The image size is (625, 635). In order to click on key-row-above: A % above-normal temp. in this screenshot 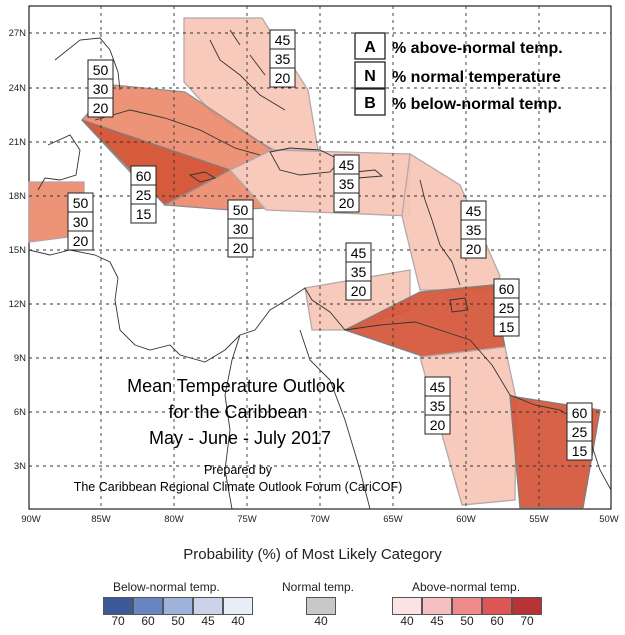, I will do `click(458, 46)`.